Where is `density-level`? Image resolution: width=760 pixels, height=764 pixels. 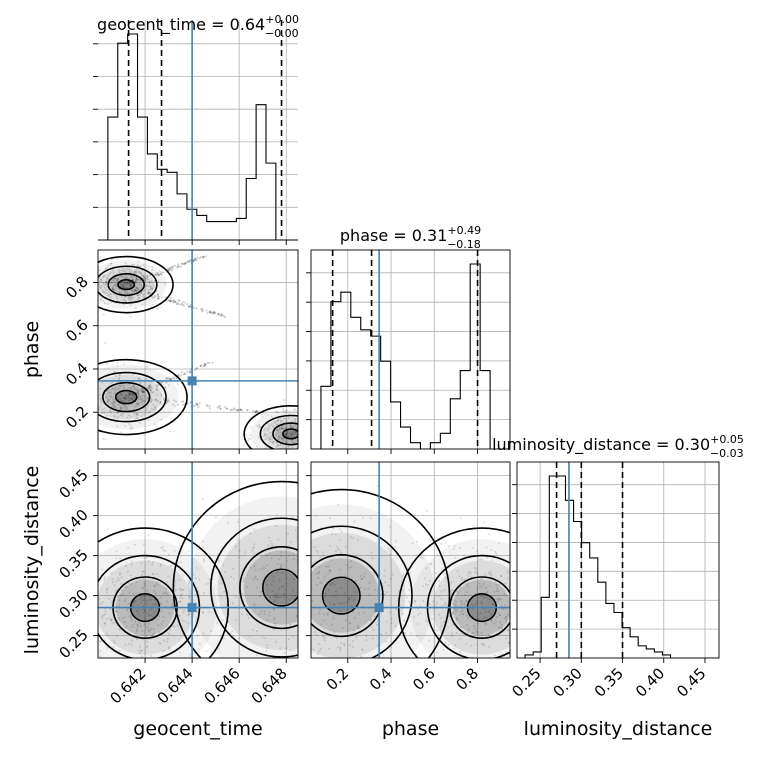 density-level is located at coordinates (126, 397).